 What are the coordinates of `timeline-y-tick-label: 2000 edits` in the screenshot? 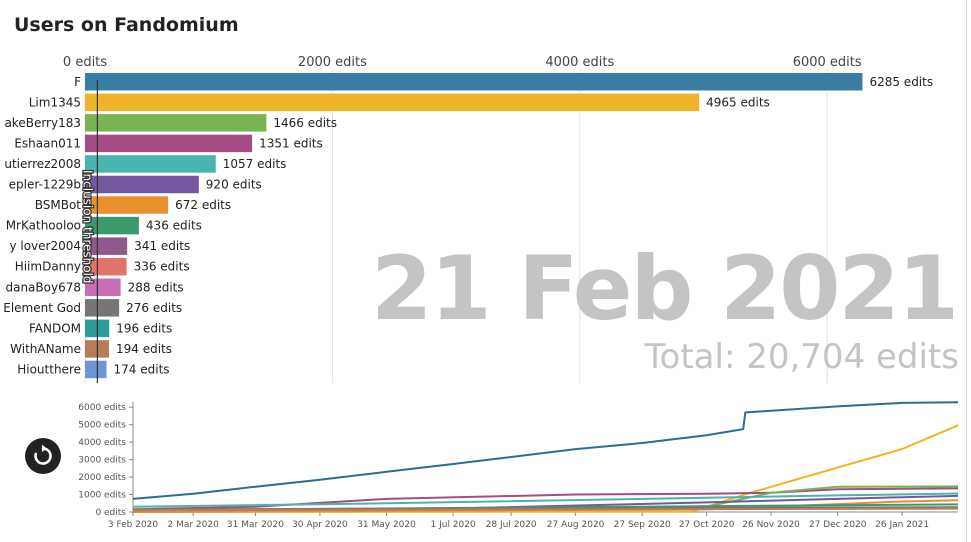 It's located at (102, 478).